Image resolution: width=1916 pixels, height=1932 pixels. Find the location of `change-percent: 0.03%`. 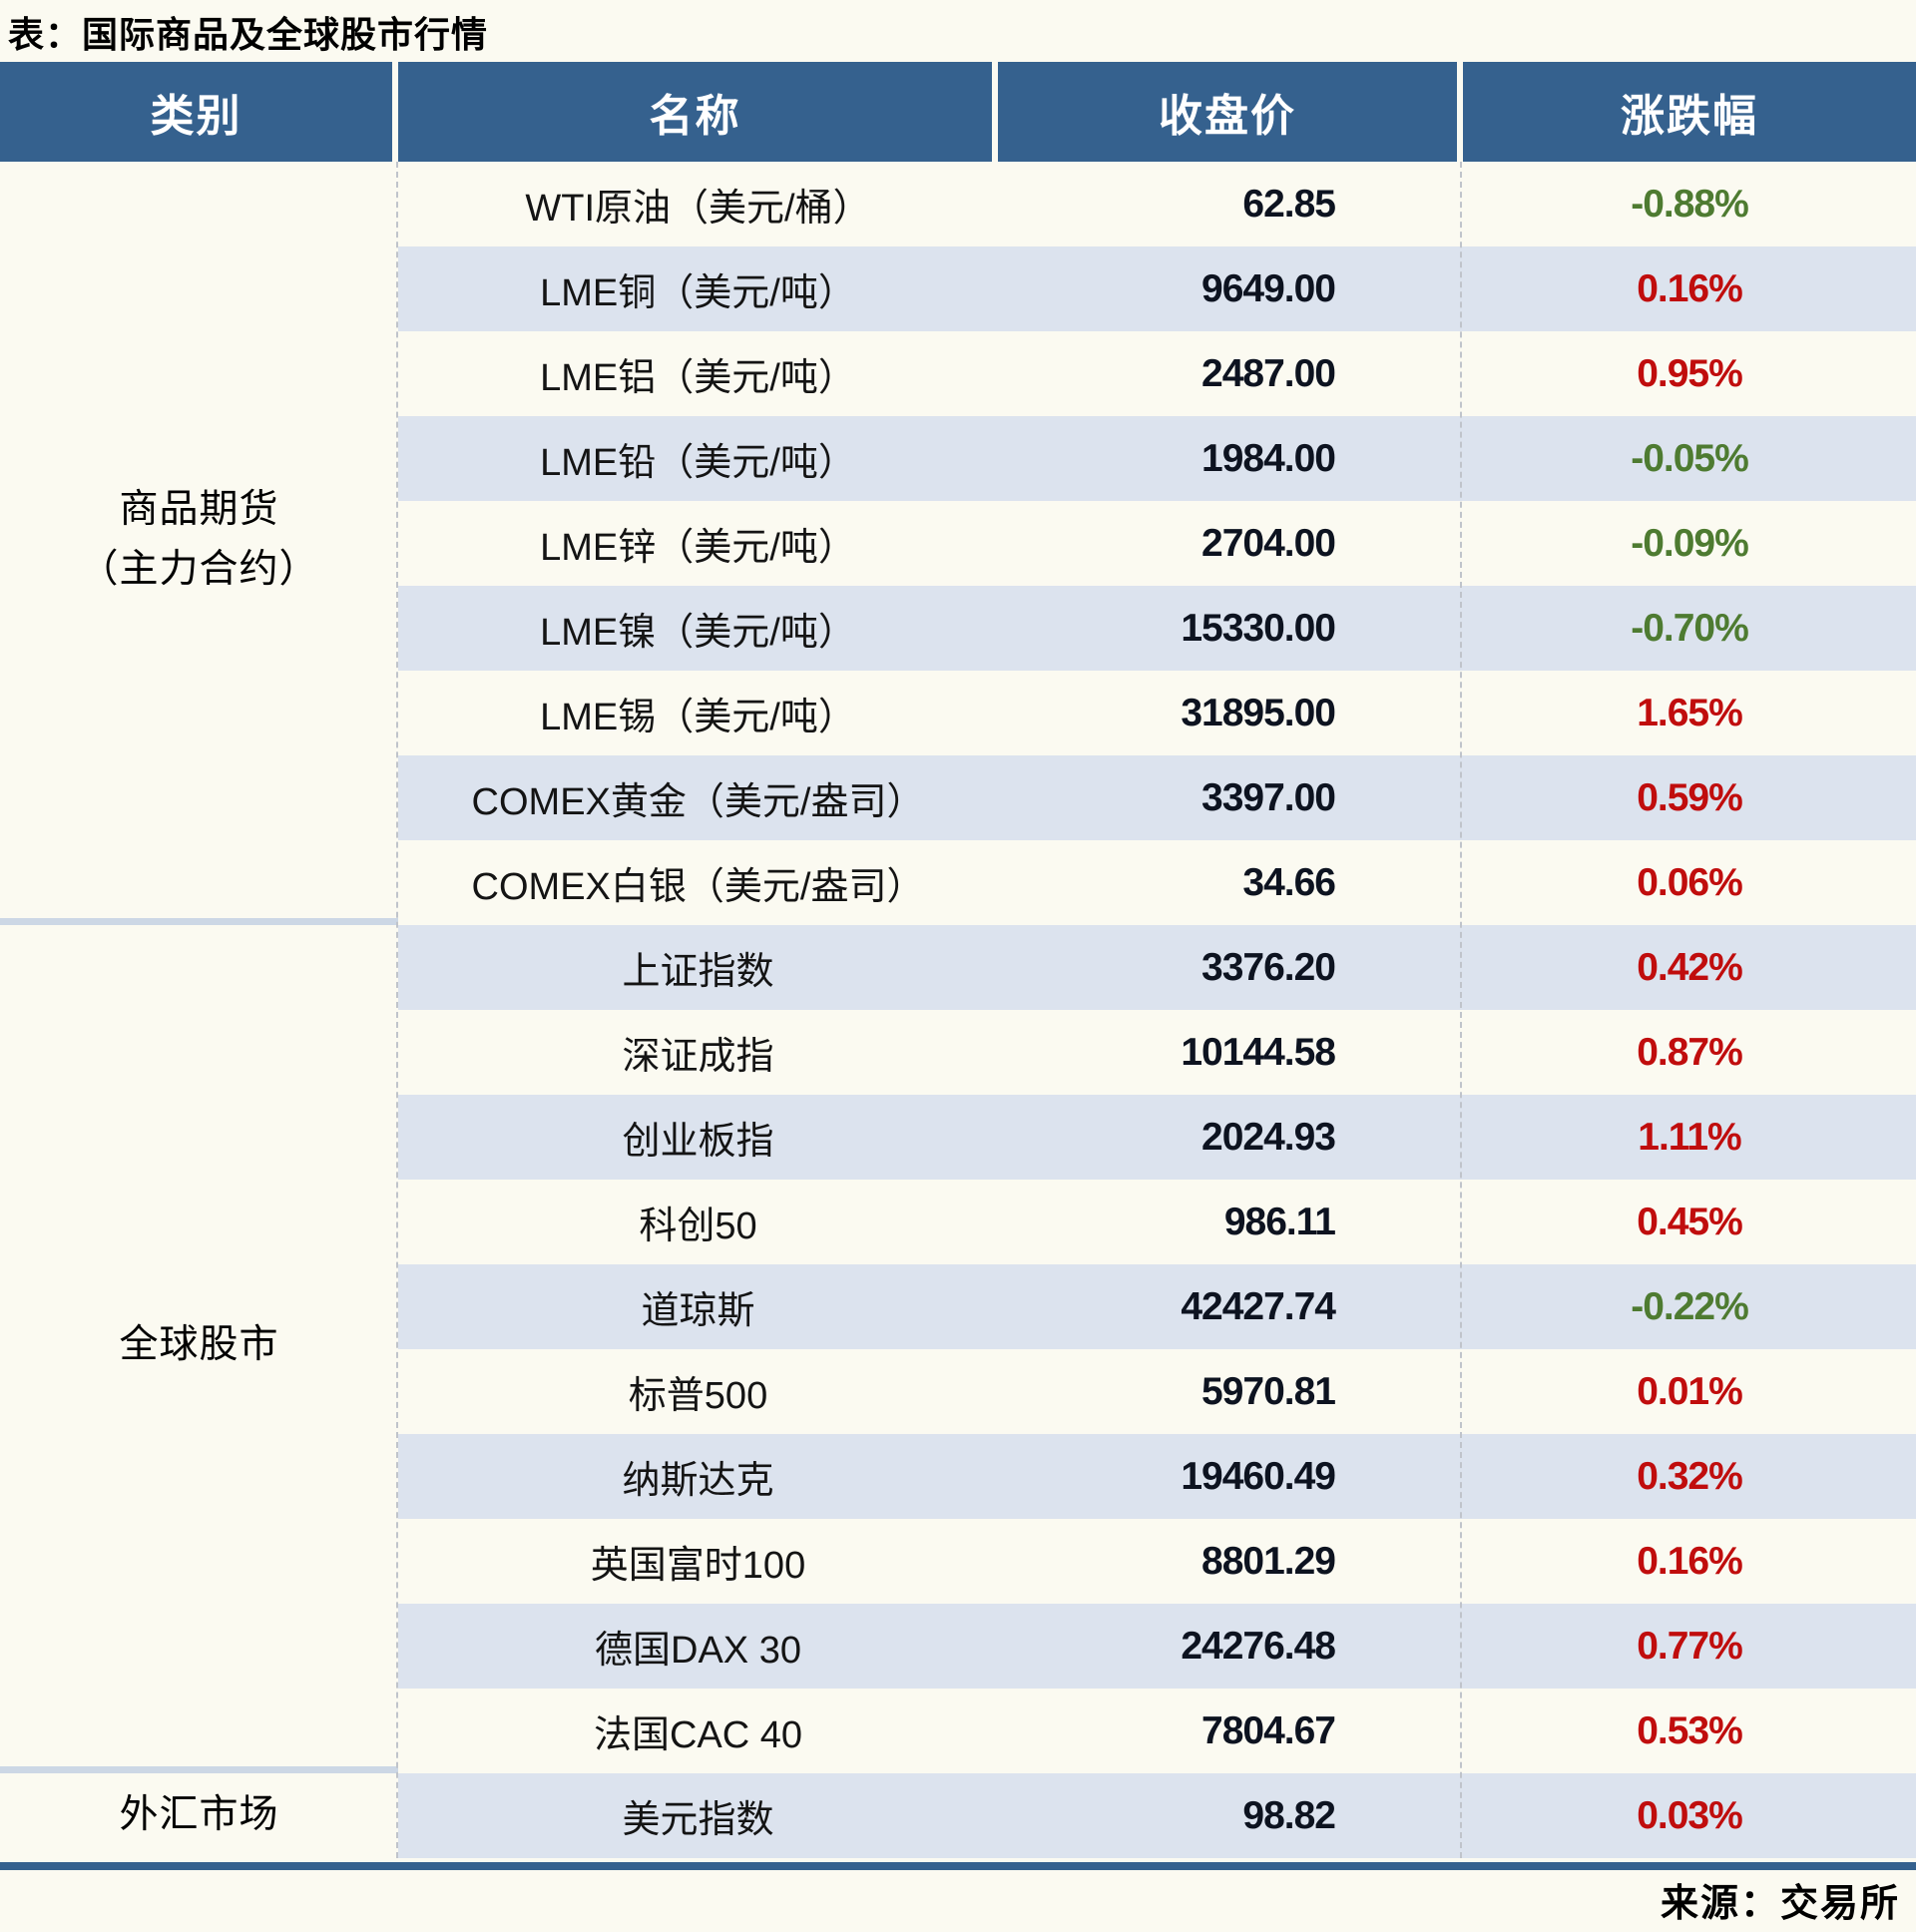

change-percent: 0.03% is located at coordinates (1690, 1815).